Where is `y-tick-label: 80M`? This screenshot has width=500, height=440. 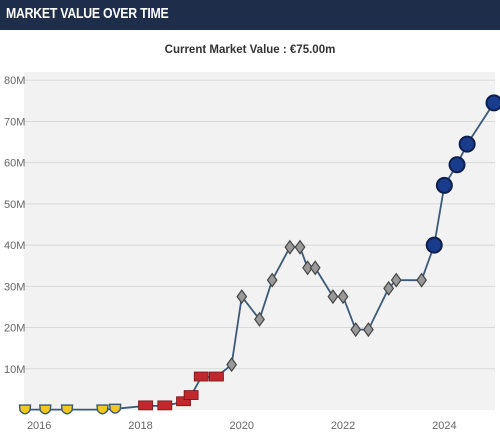 y-tick-label: 80M is located at coordinates (14, 81).